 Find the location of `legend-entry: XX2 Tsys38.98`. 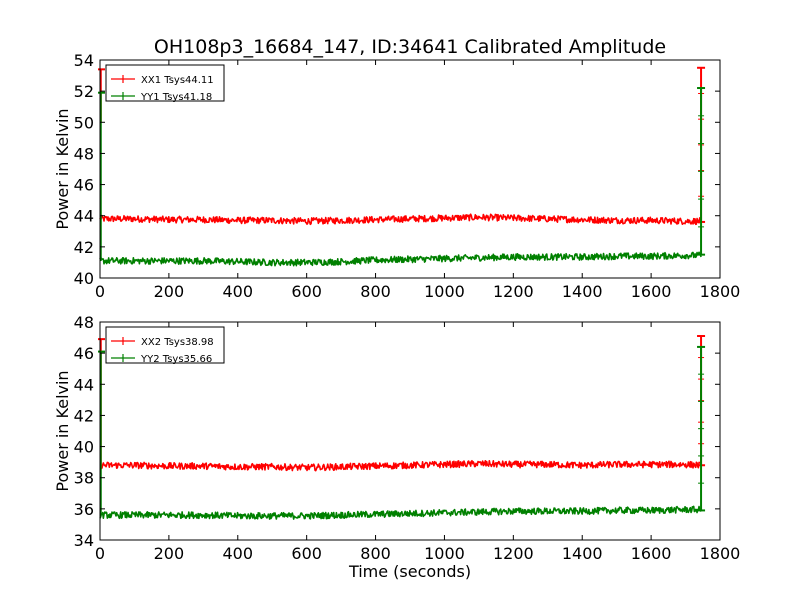

legend-entry: XX2 Tsys38.98 is located at coordinates (162, 342).